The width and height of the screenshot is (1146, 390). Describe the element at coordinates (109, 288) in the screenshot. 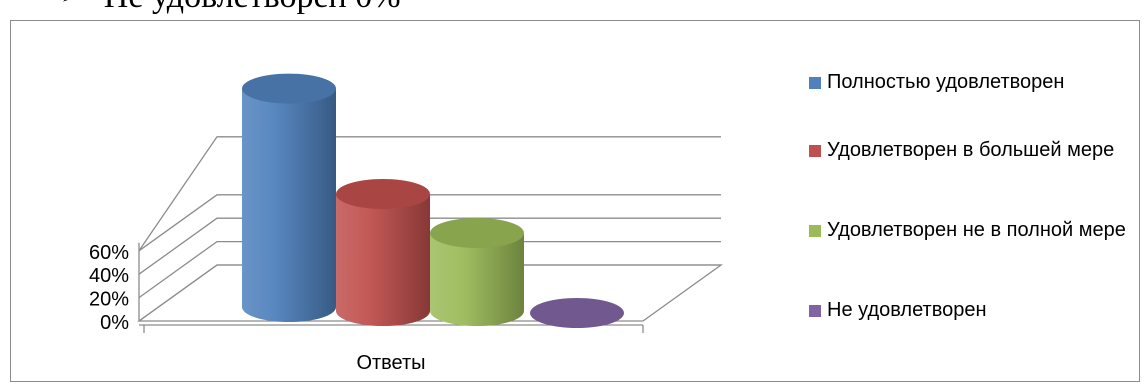

I see `y-axis-ticks: 0%20%40%60%` at that location.